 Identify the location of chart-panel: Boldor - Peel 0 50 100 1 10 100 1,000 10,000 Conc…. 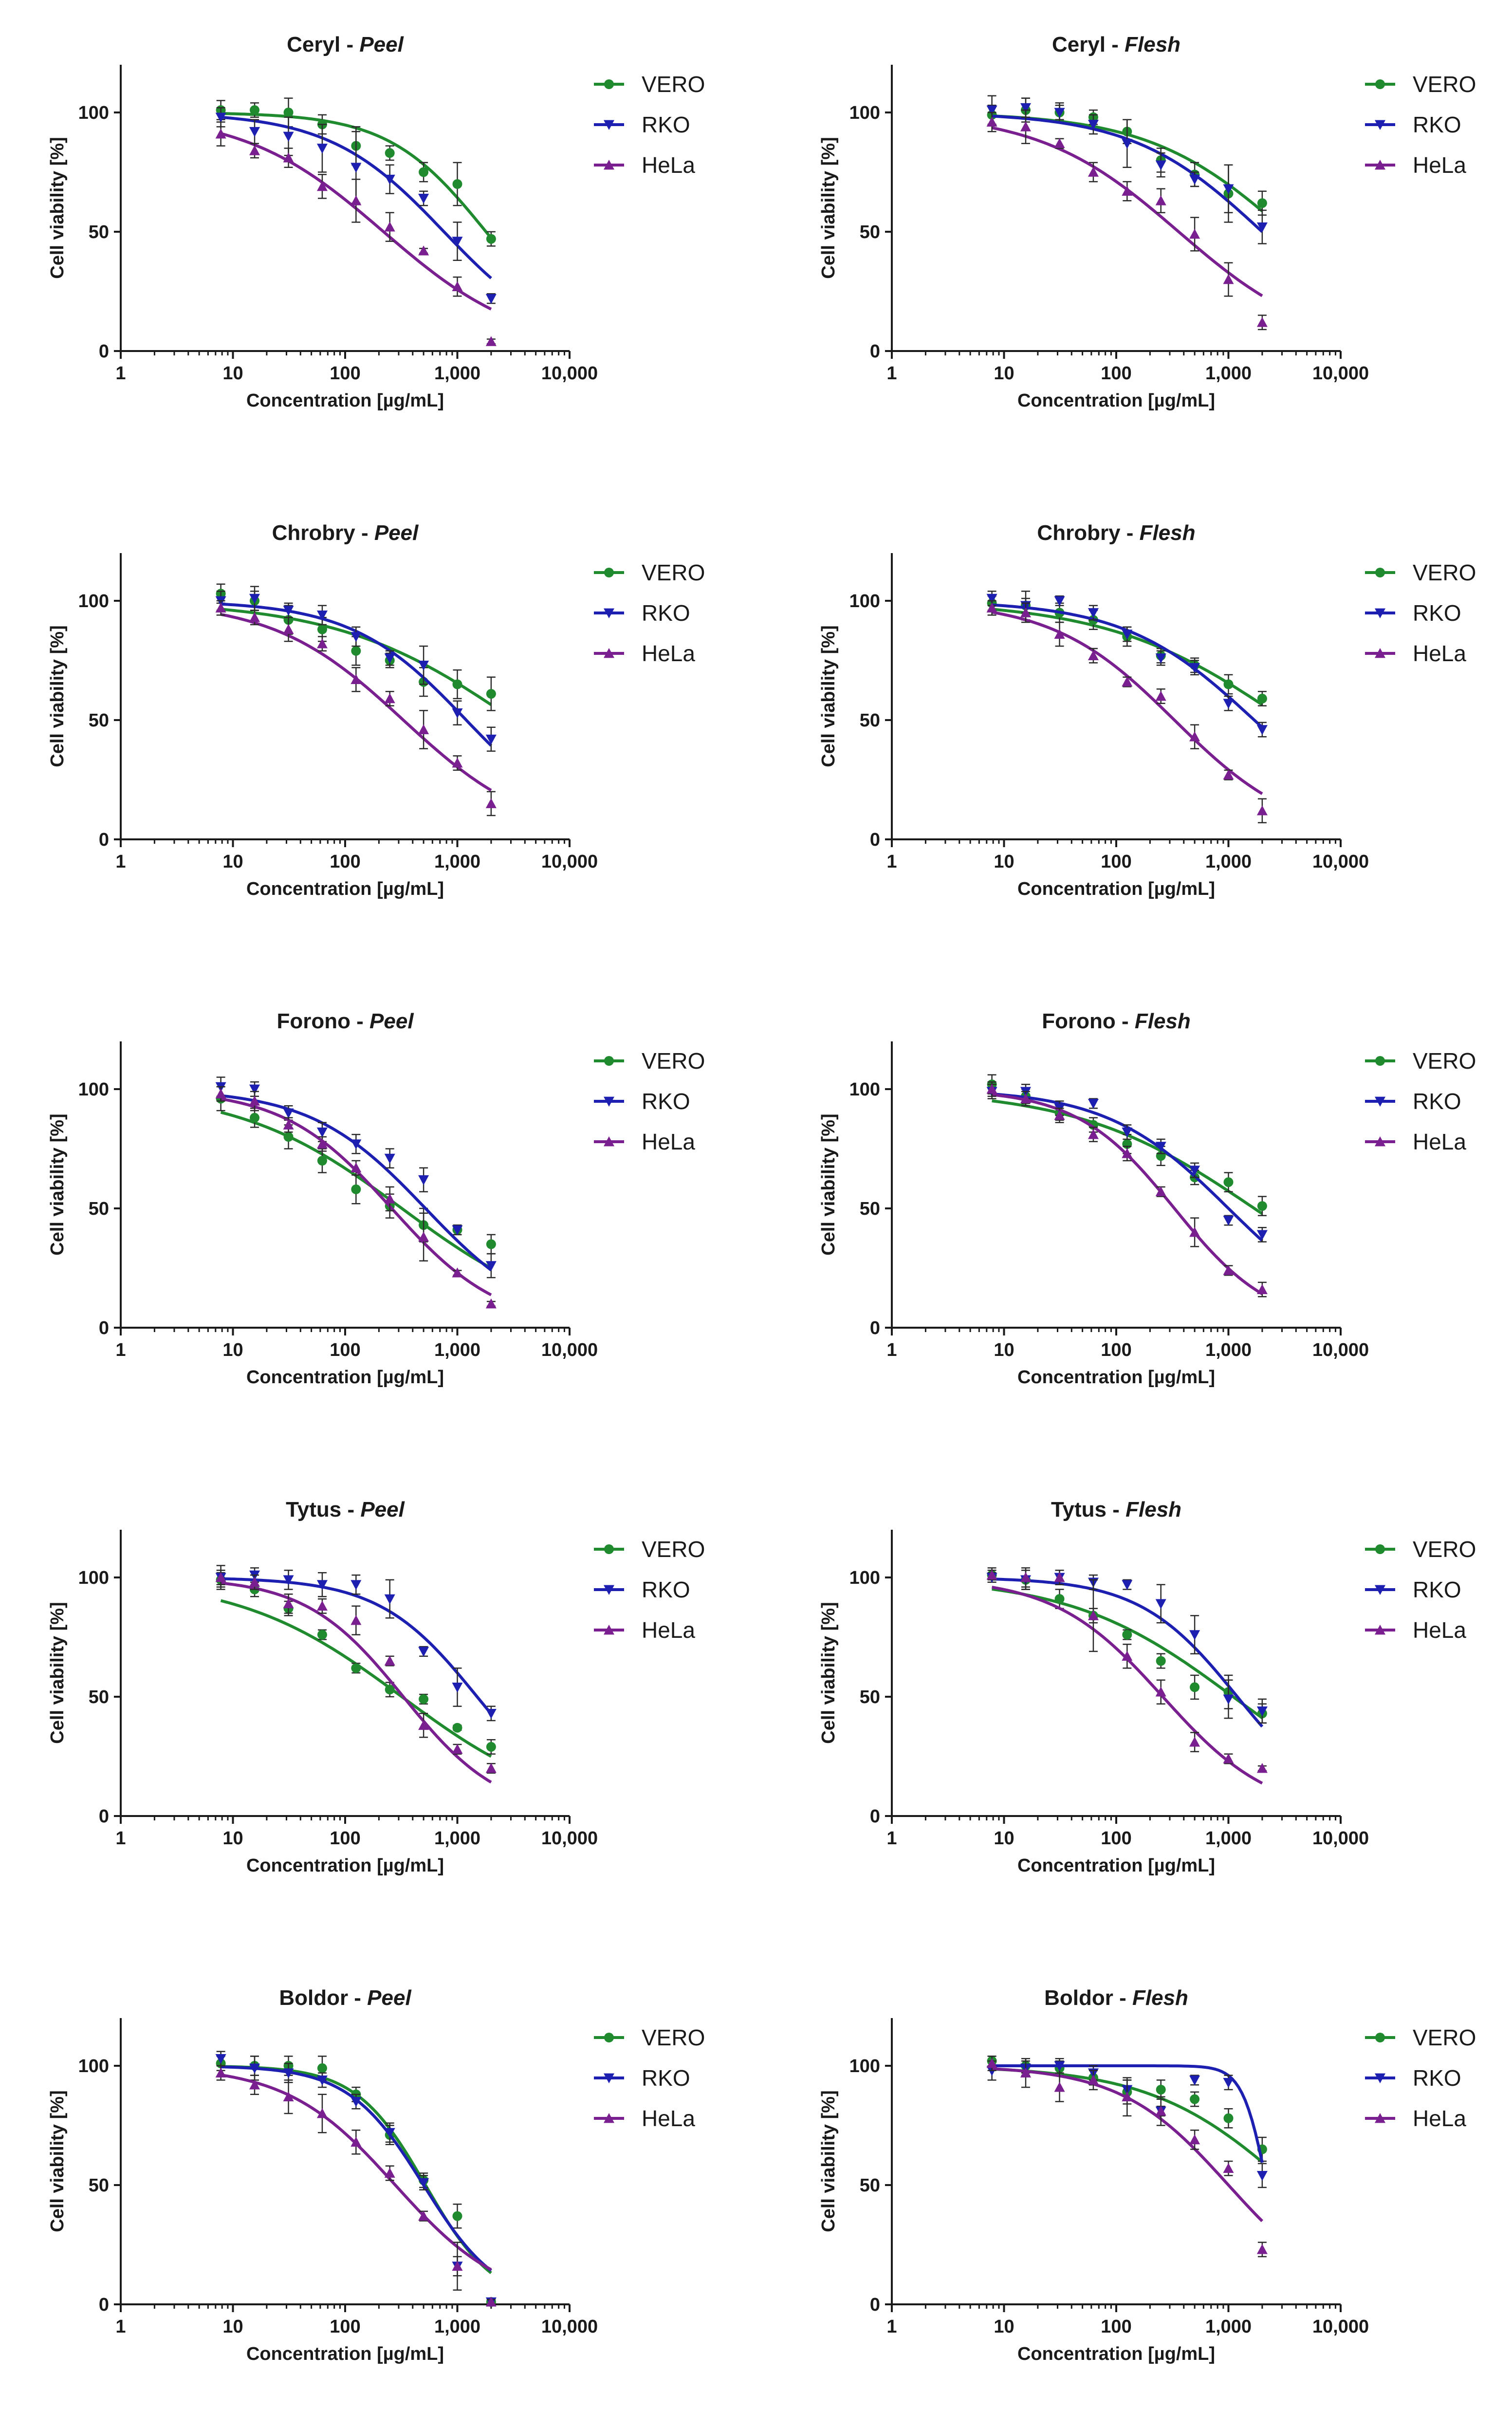
(376, 2175).